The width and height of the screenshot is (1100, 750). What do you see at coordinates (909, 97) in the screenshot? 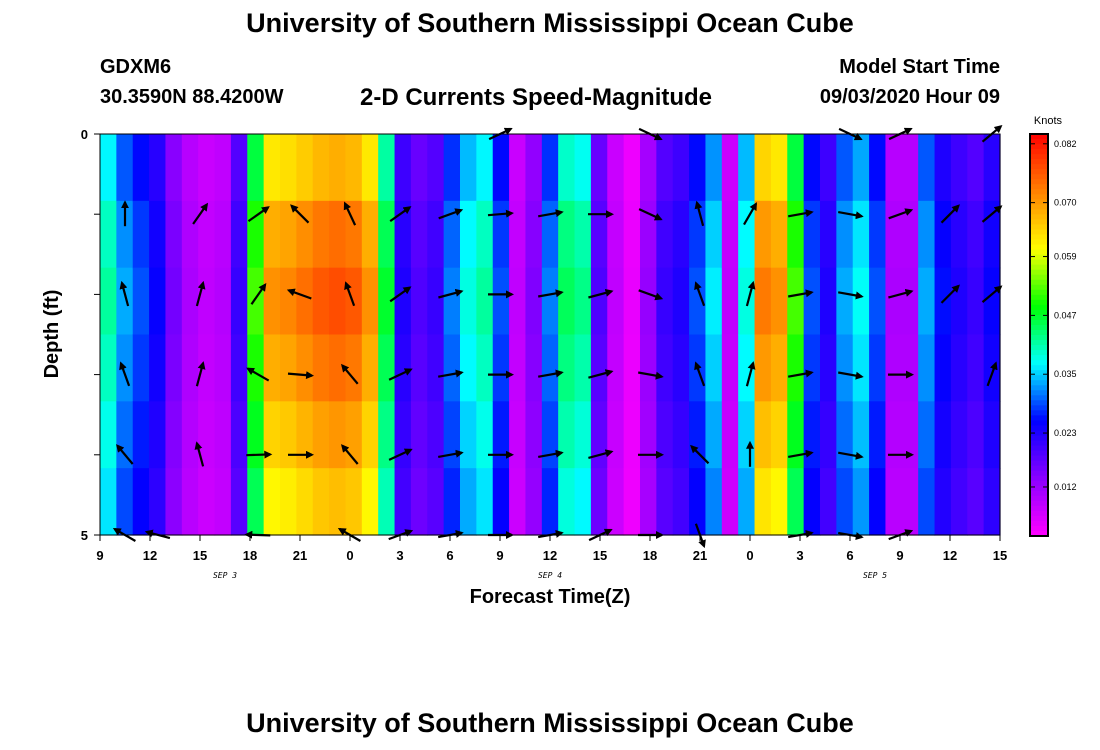
I see `model-start-value: 09/03/2020 Hour 09` at bounding box center [909, 97].